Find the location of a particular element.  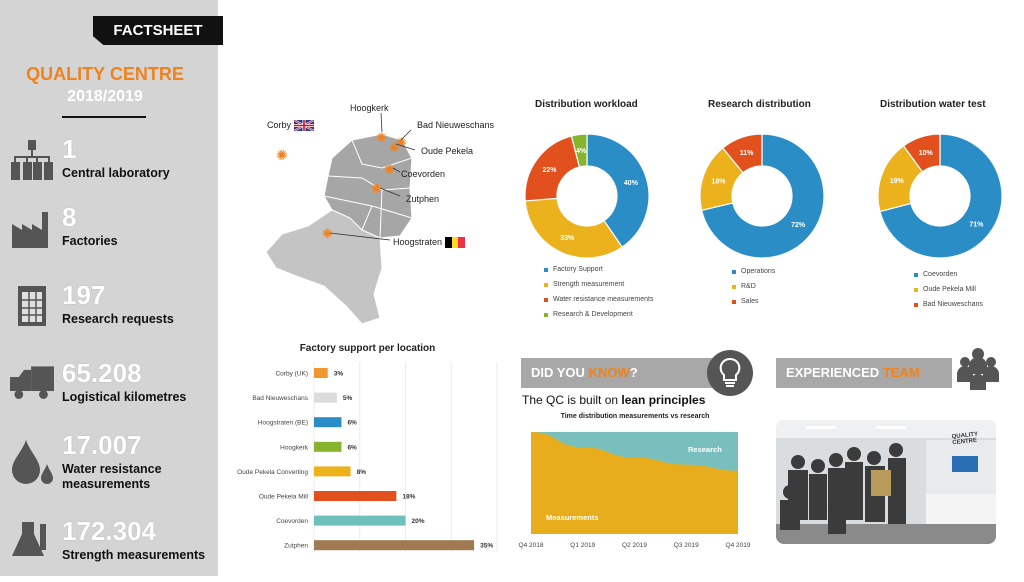

legend-item: Oude Pekela Mill is located at coordinates (948, 289).